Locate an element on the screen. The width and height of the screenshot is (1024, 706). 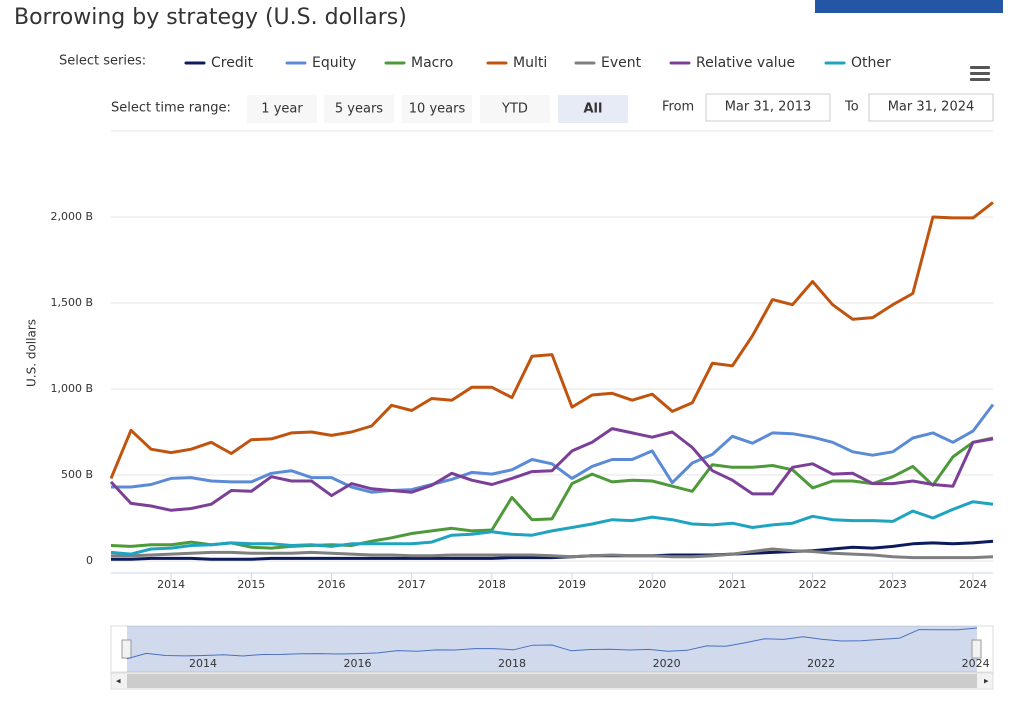
y-tick-label: 1,500 B is located at coordinates (71, 302).